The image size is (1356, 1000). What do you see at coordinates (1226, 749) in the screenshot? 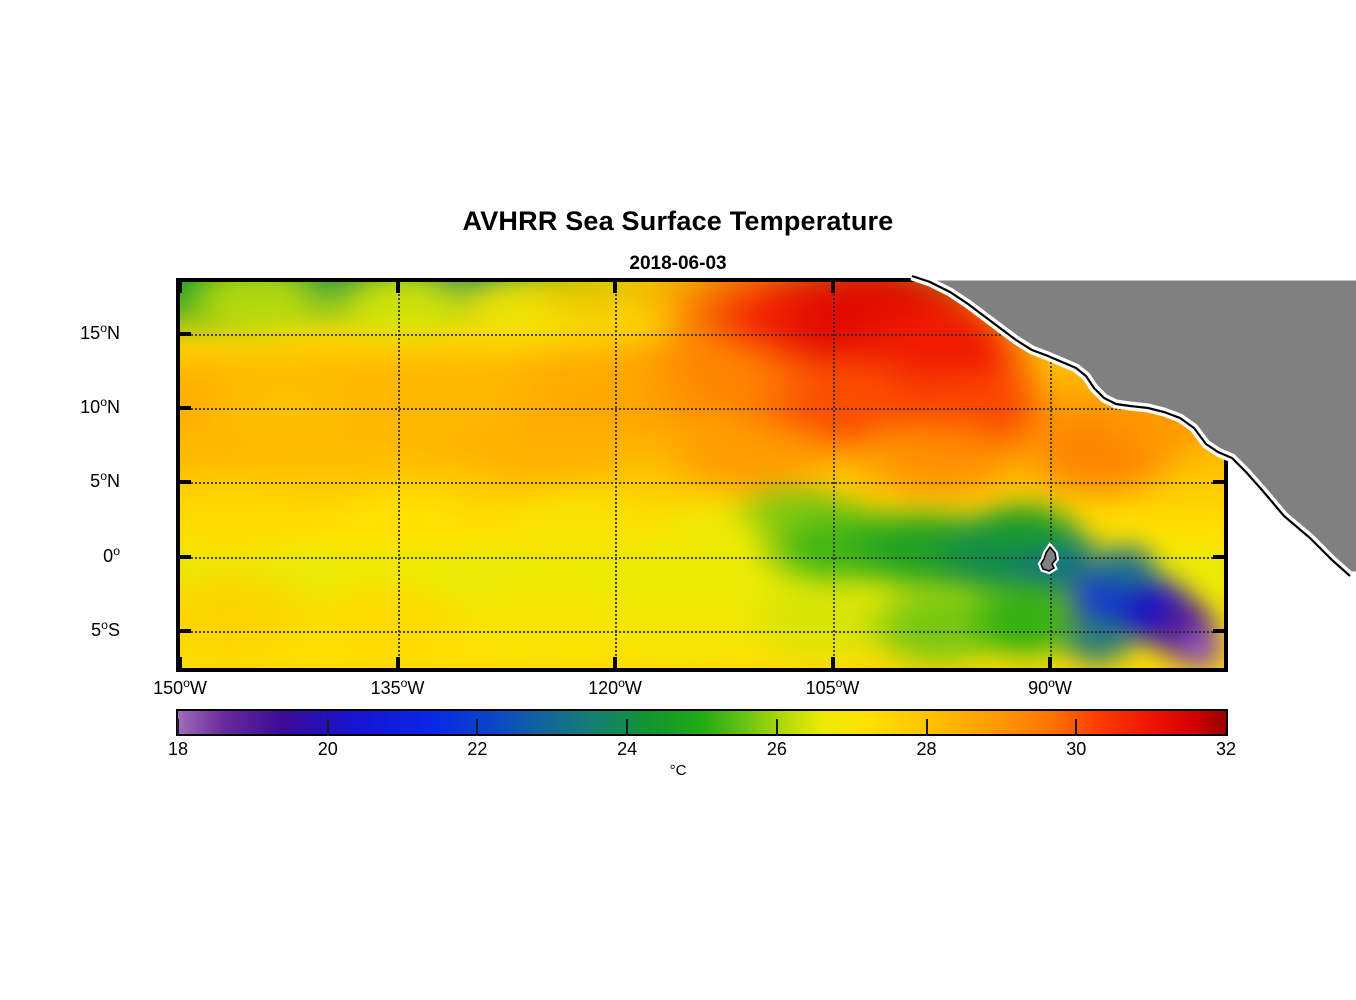
I see `colorbar-tick-label: 32` at bounding box center [1226, 749].